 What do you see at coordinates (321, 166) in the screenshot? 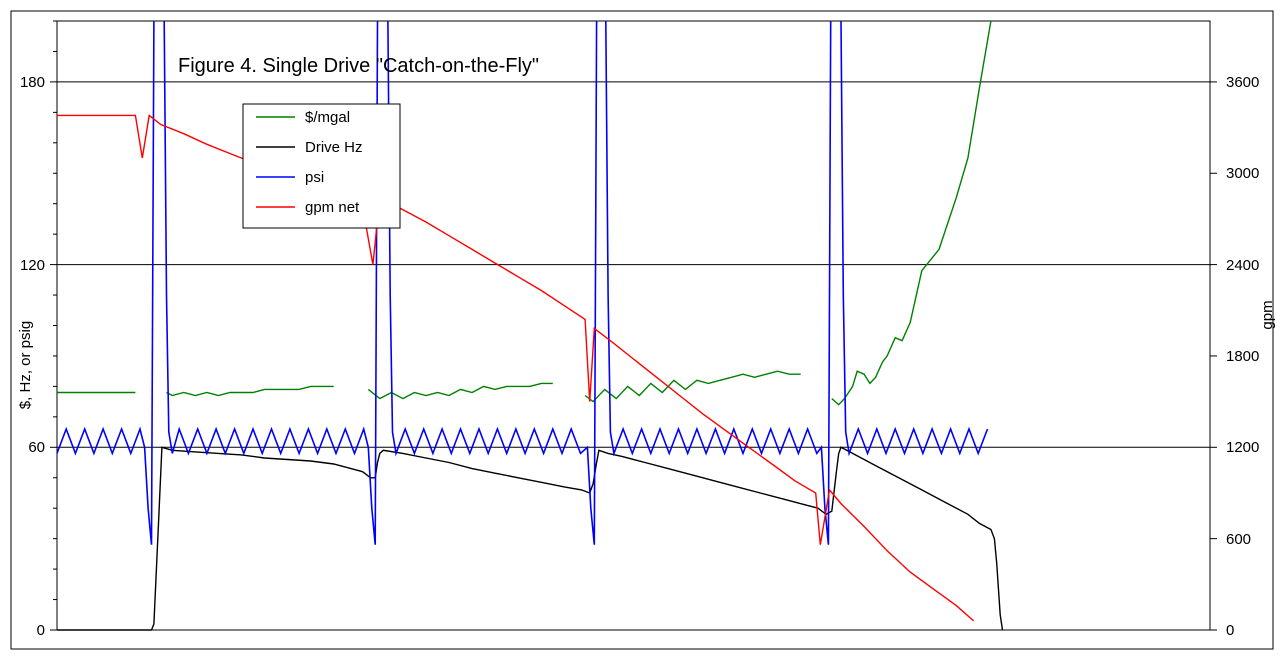
I see `legend: $/mgal Drive Hz psi gpm net` at bounding box center [321, 166].